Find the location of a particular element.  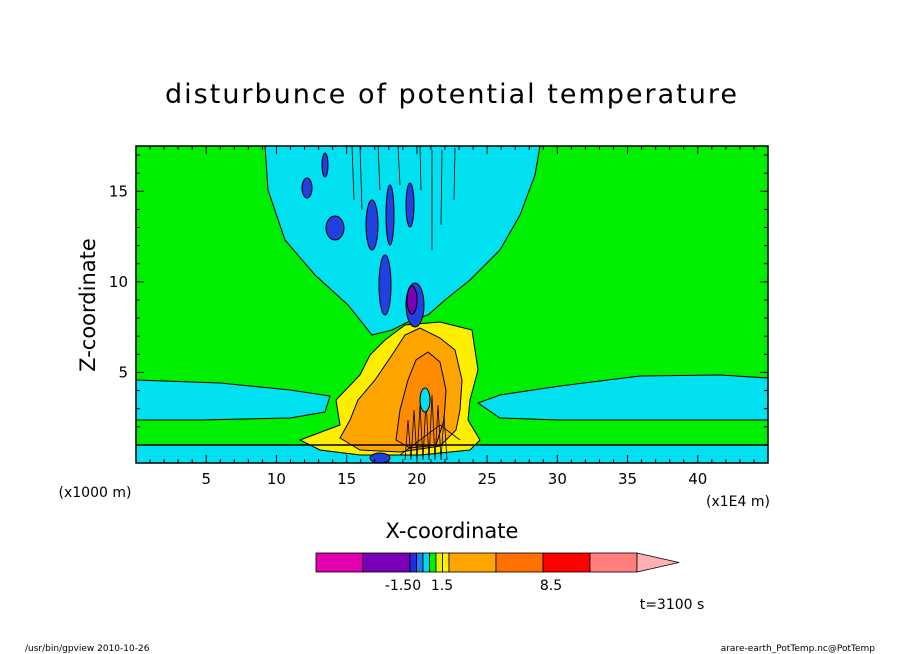

x-tick-label: 20 is located at coordinates (416, 479).